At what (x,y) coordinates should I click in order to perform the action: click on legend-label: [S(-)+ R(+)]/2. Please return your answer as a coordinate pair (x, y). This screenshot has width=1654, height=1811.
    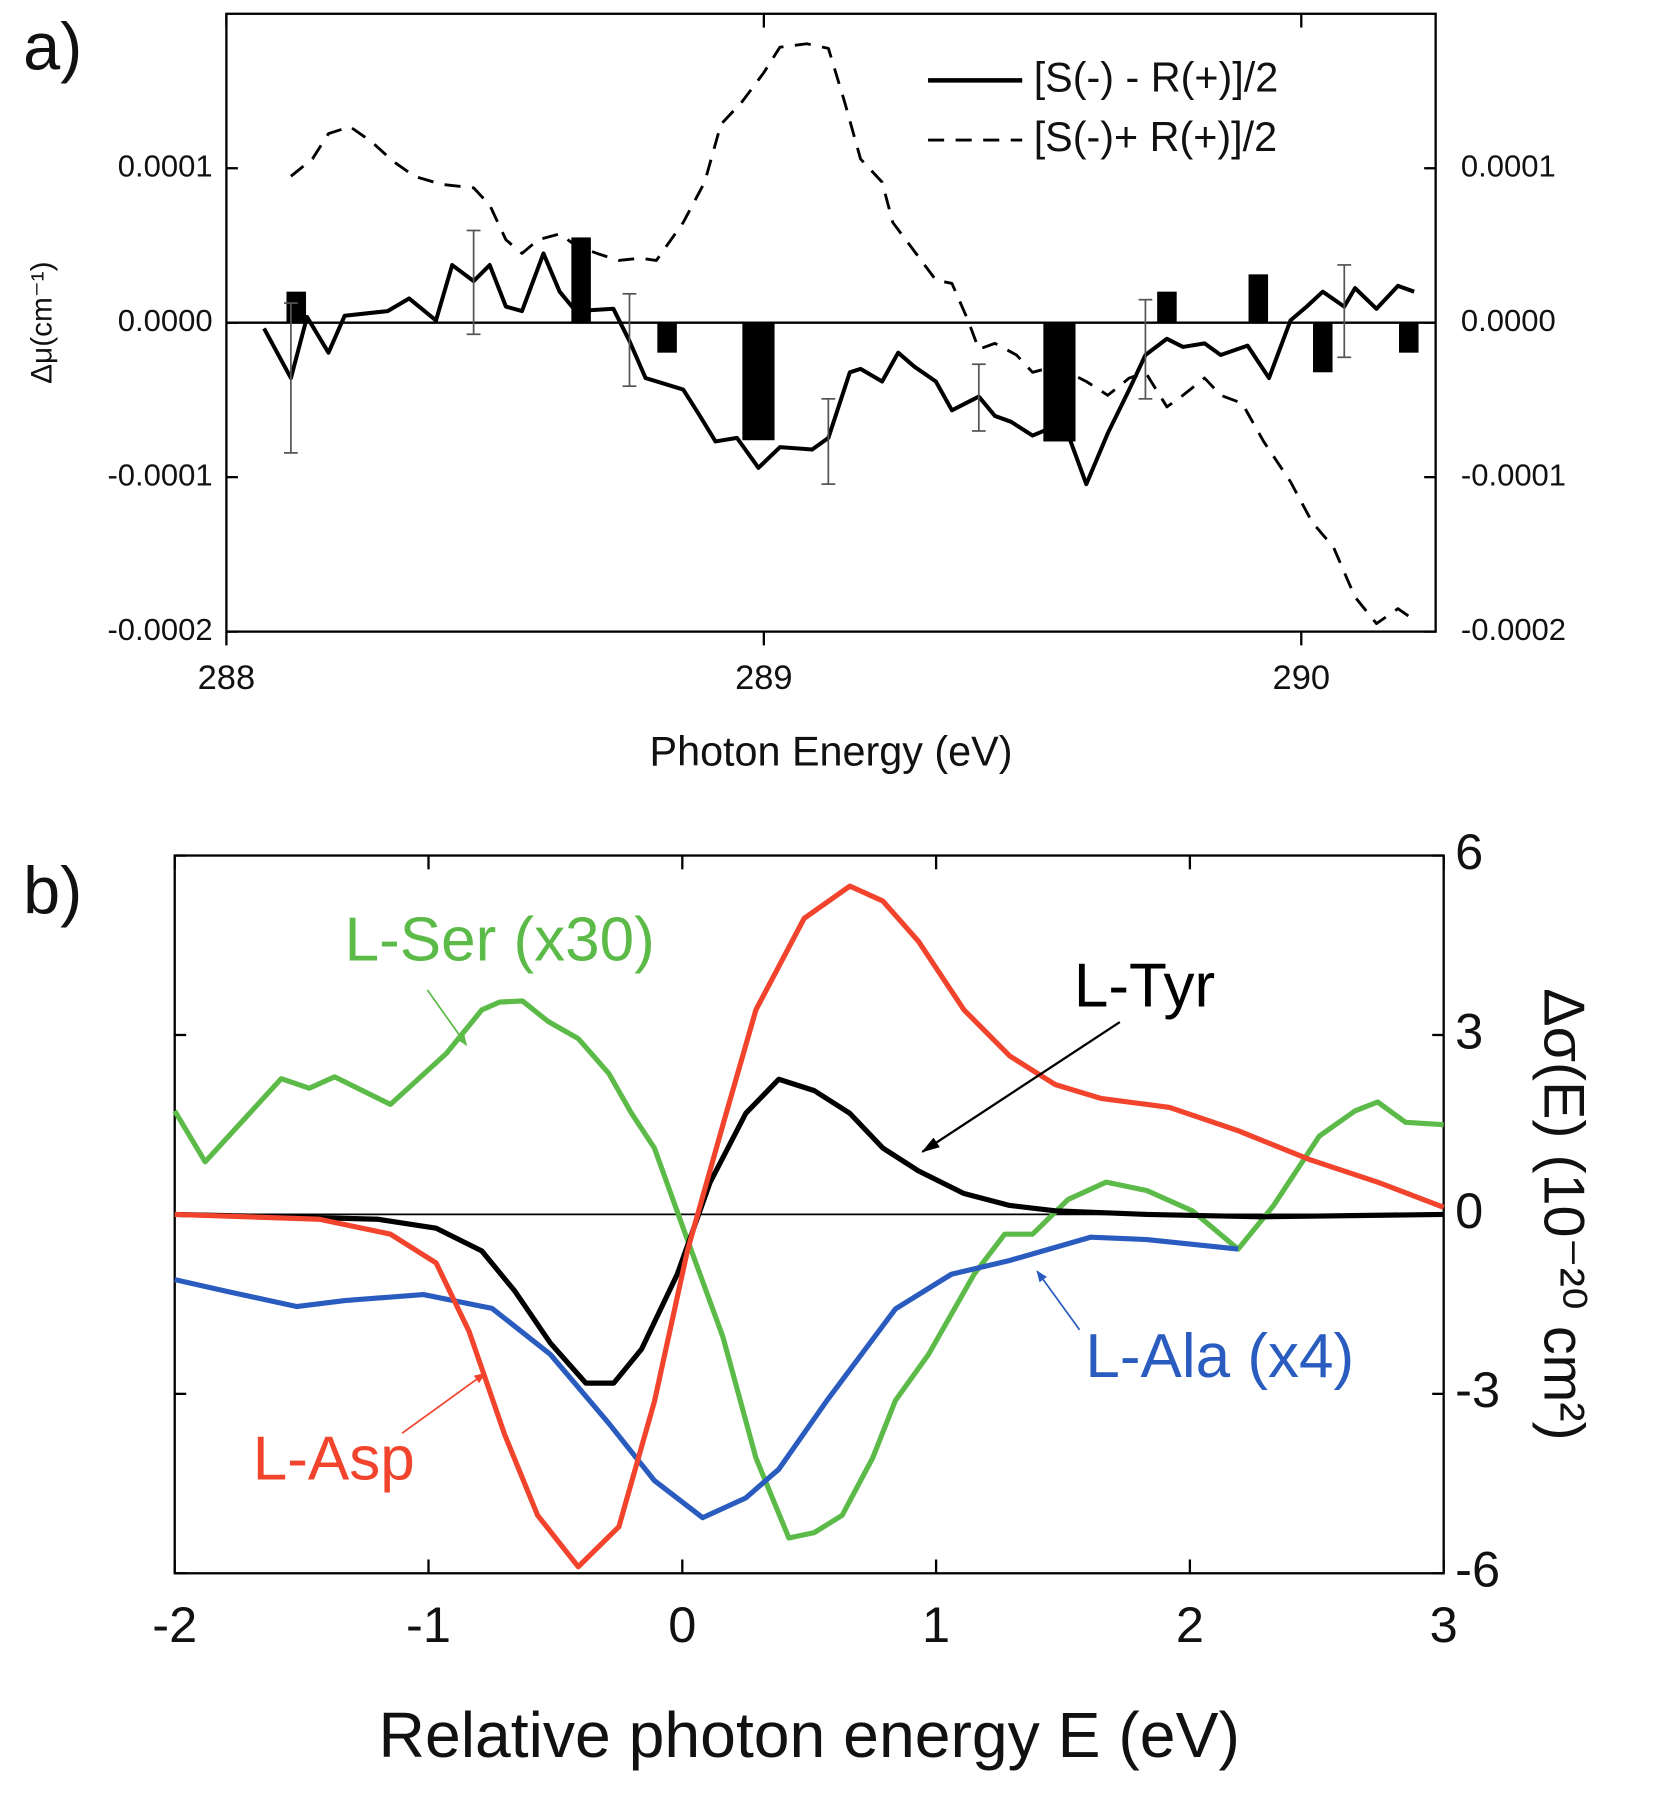
    Looking at the image, I should click on (1155, 137).